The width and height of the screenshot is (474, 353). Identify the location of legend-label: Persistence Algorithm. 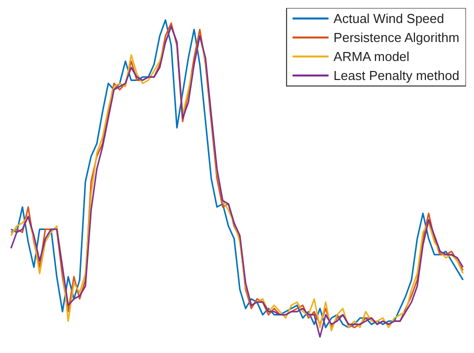
(397, 37).